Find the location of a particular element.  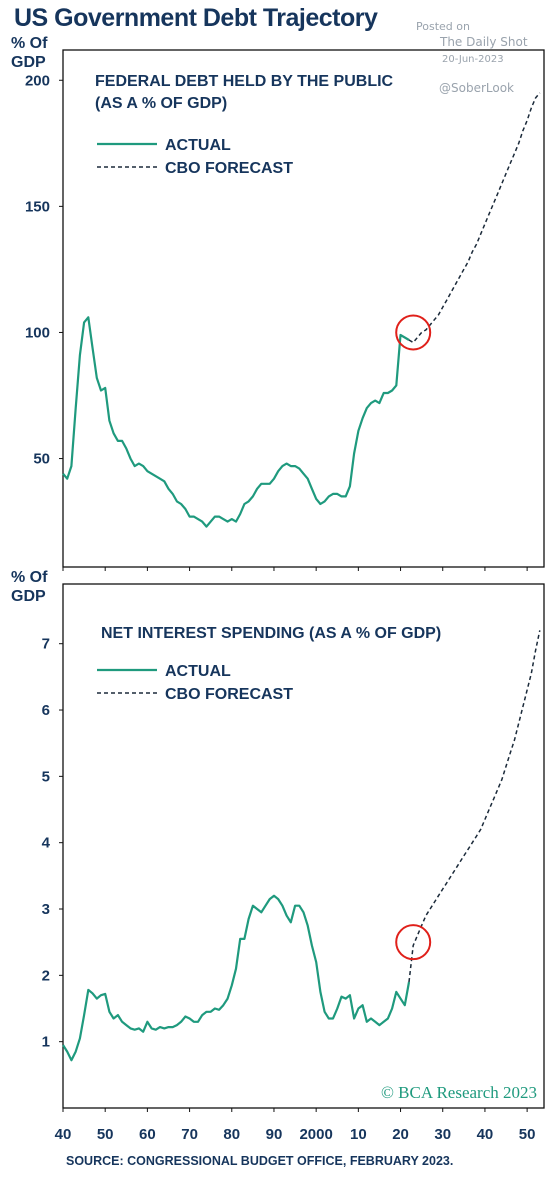

post-date-label: 20-Jun-2023 is located at coordinates (473, 59).